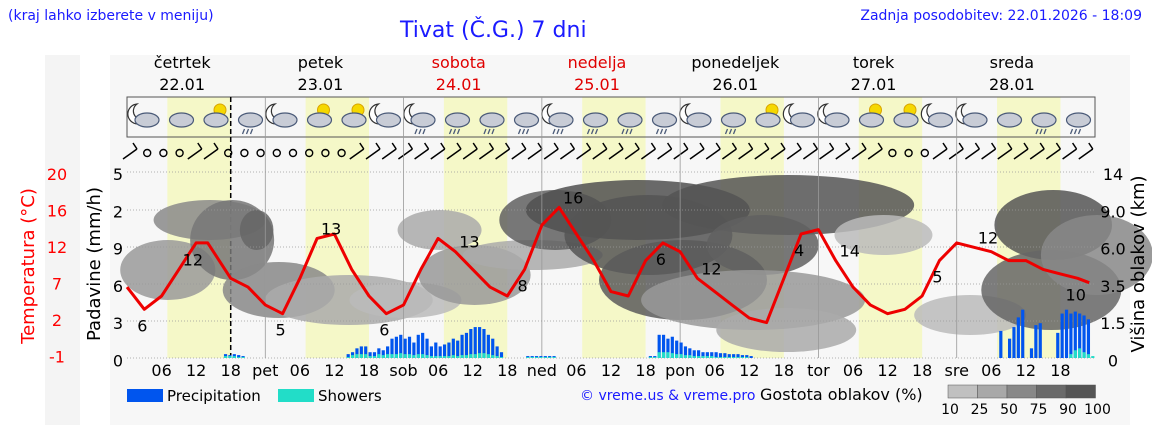 This screenshot has width=1152, height=443. What do you see at coordinates (526, 123) in the screenshot?
I see `rain-cloud-icon` at bounding box center [526, 123].